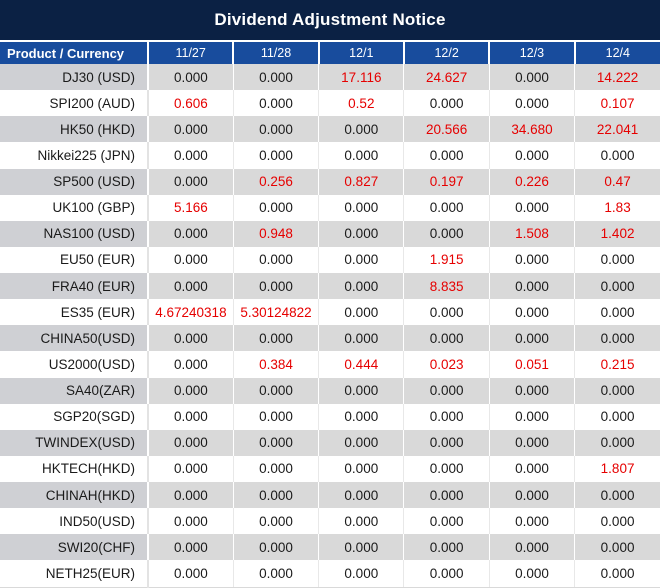 This screenshot has width=660, height=588. Describe the element at coordinates (191, 103) in the screenshot. I see `value-cell: 0.606` at that location.